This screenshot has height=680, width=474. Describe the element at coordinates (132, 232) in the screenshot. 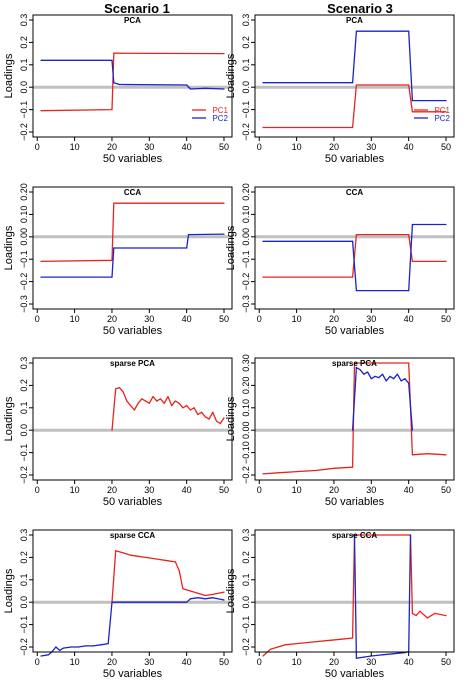

I see `series-line-pc1` at that location.